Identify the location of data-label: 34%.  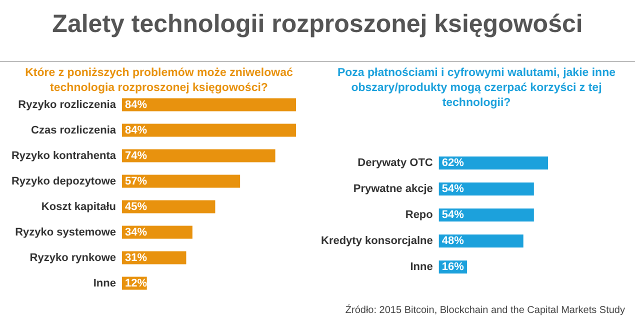
(136, 232).